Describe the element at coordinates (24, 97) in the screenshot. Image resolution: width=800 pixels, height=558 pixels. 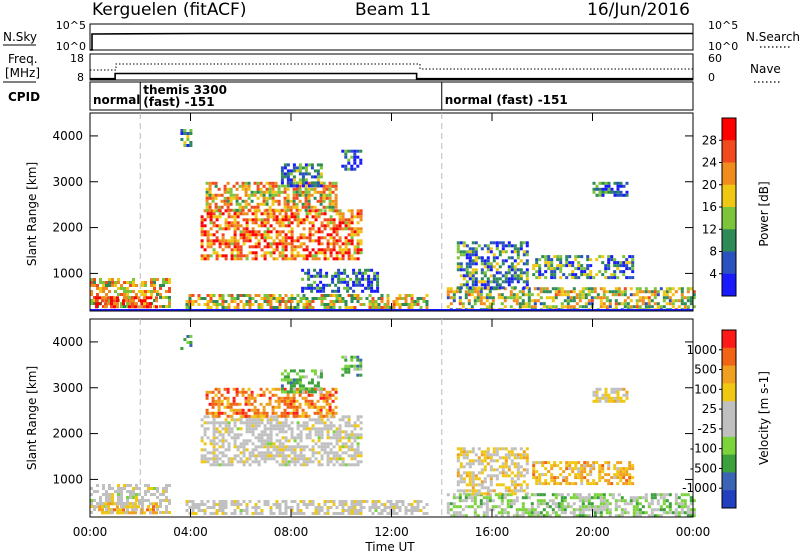
I see `cpid-label: CPID` at that location.